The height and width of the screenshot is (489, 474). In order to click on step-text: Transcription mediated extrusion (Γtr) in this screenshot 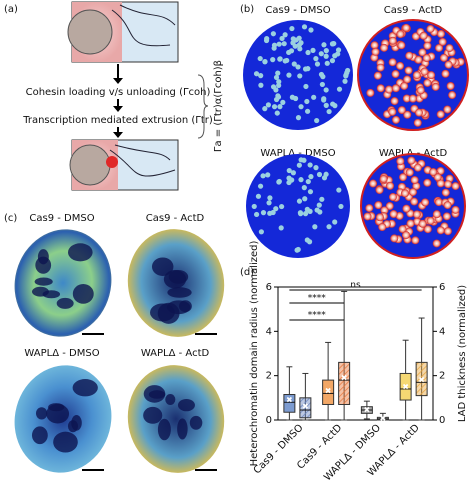, I will do `click(117, 120)`.